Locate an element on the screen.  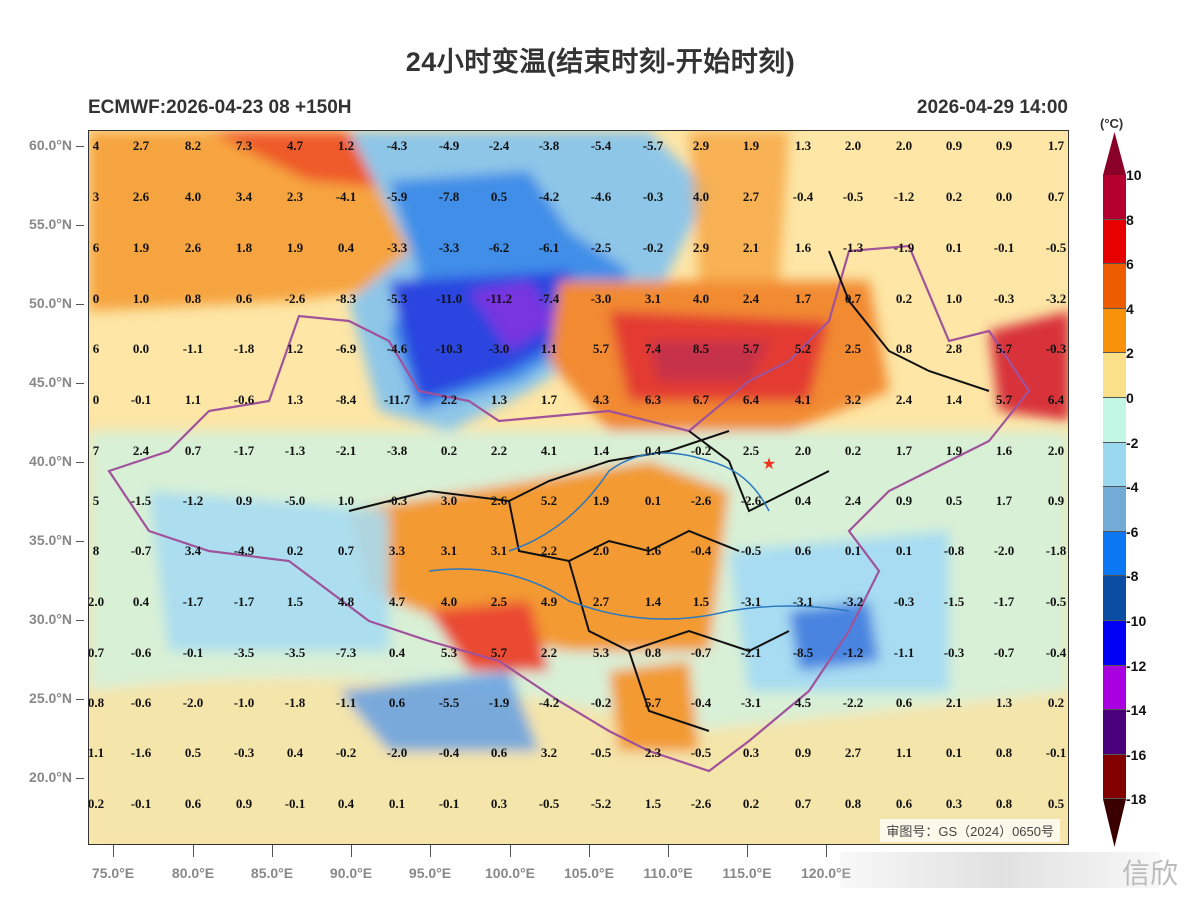
grid-value: 0.4 is located at coordinates (141, 601).